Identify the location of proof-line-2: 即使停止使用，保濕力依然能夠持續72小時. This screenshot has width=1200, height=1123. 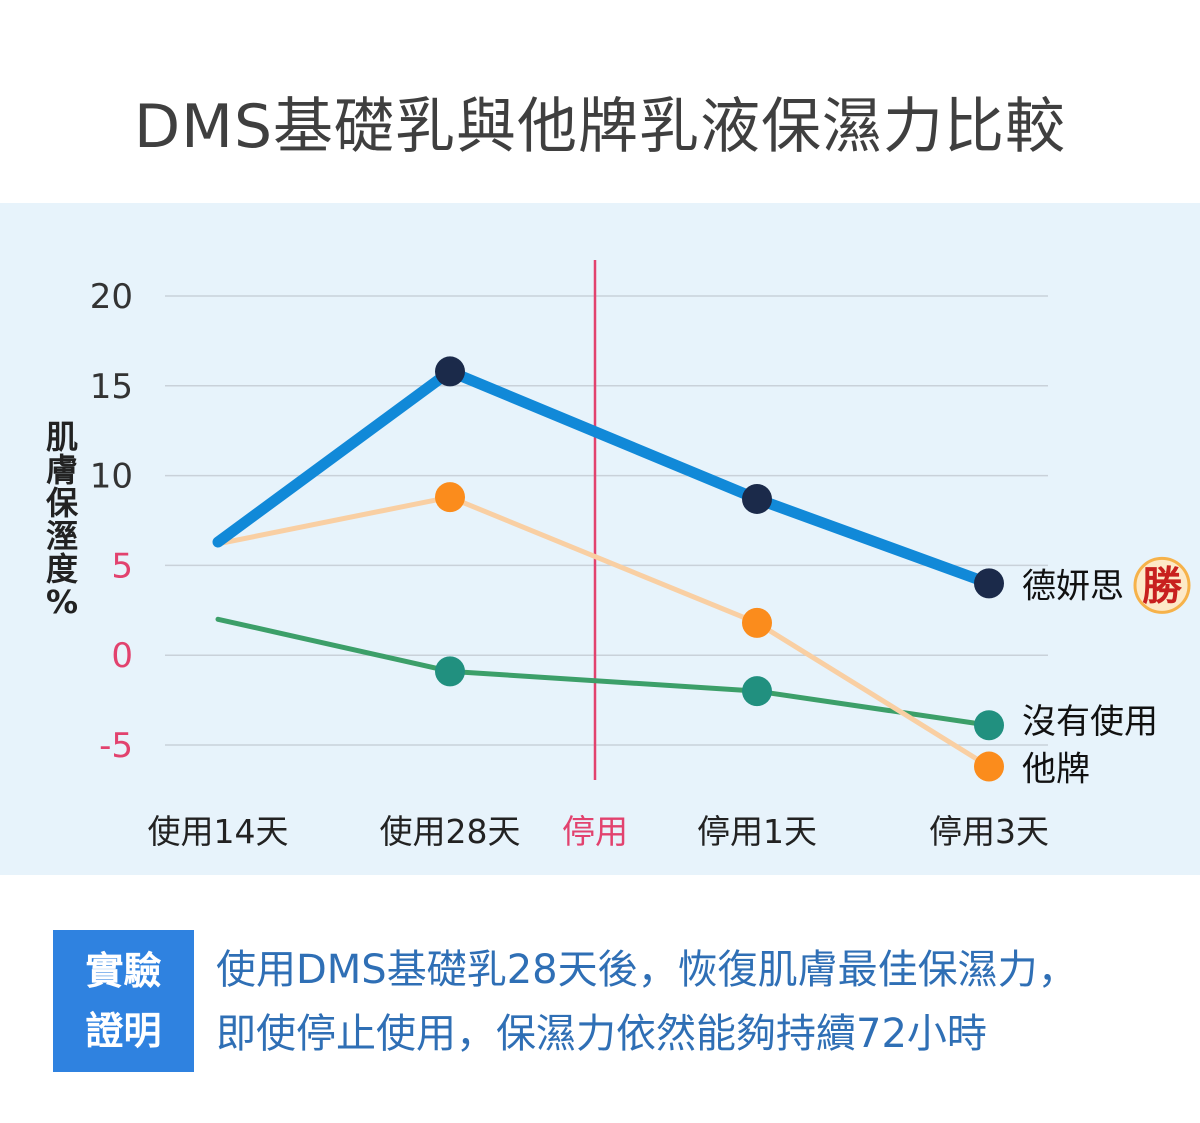
(601, 1034).